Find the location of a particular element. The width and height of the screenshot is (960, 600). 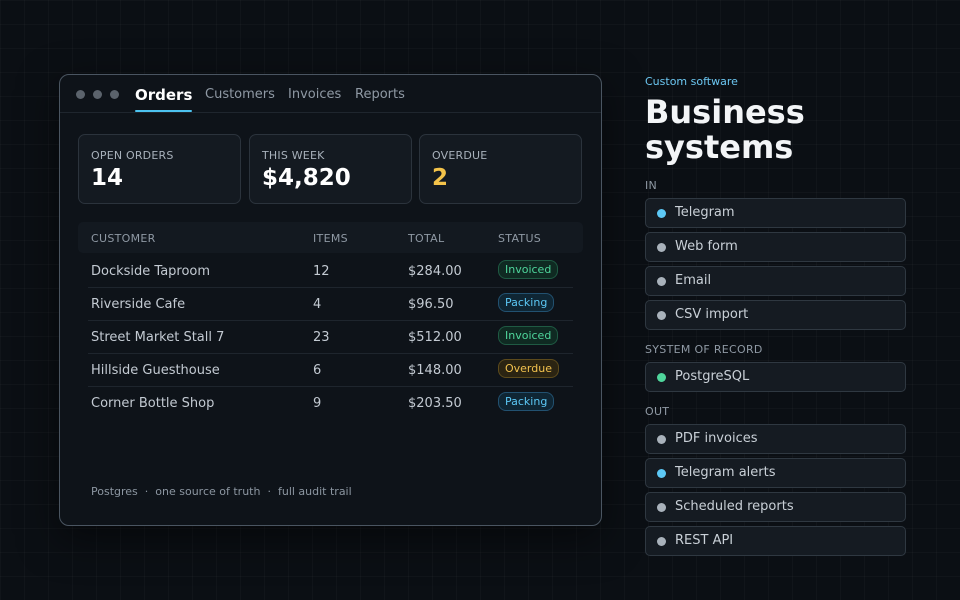

pill-label: PostgreSQL is located at coordinates (712, 376).